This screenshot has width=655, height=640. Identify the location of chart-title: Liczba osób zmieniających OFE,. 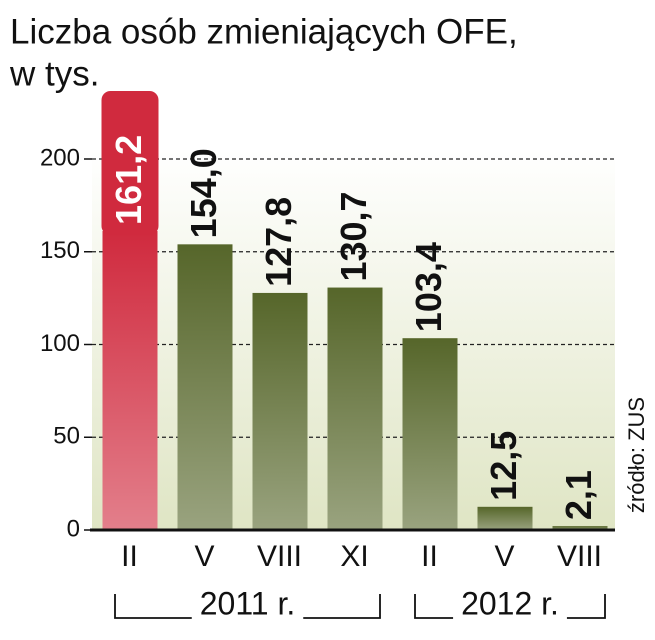
(264, 31).